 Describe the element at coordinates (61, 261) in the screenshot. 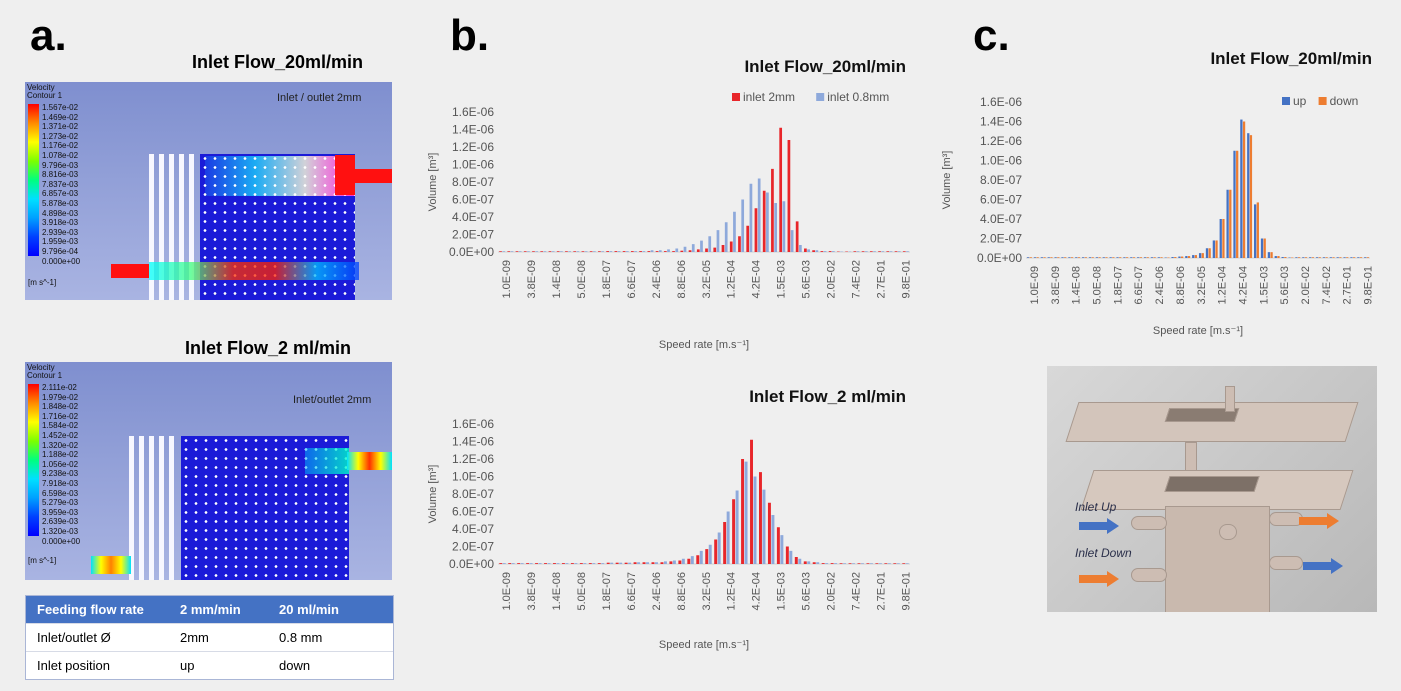

I see `legend-value: 0.000e+00` at that location.